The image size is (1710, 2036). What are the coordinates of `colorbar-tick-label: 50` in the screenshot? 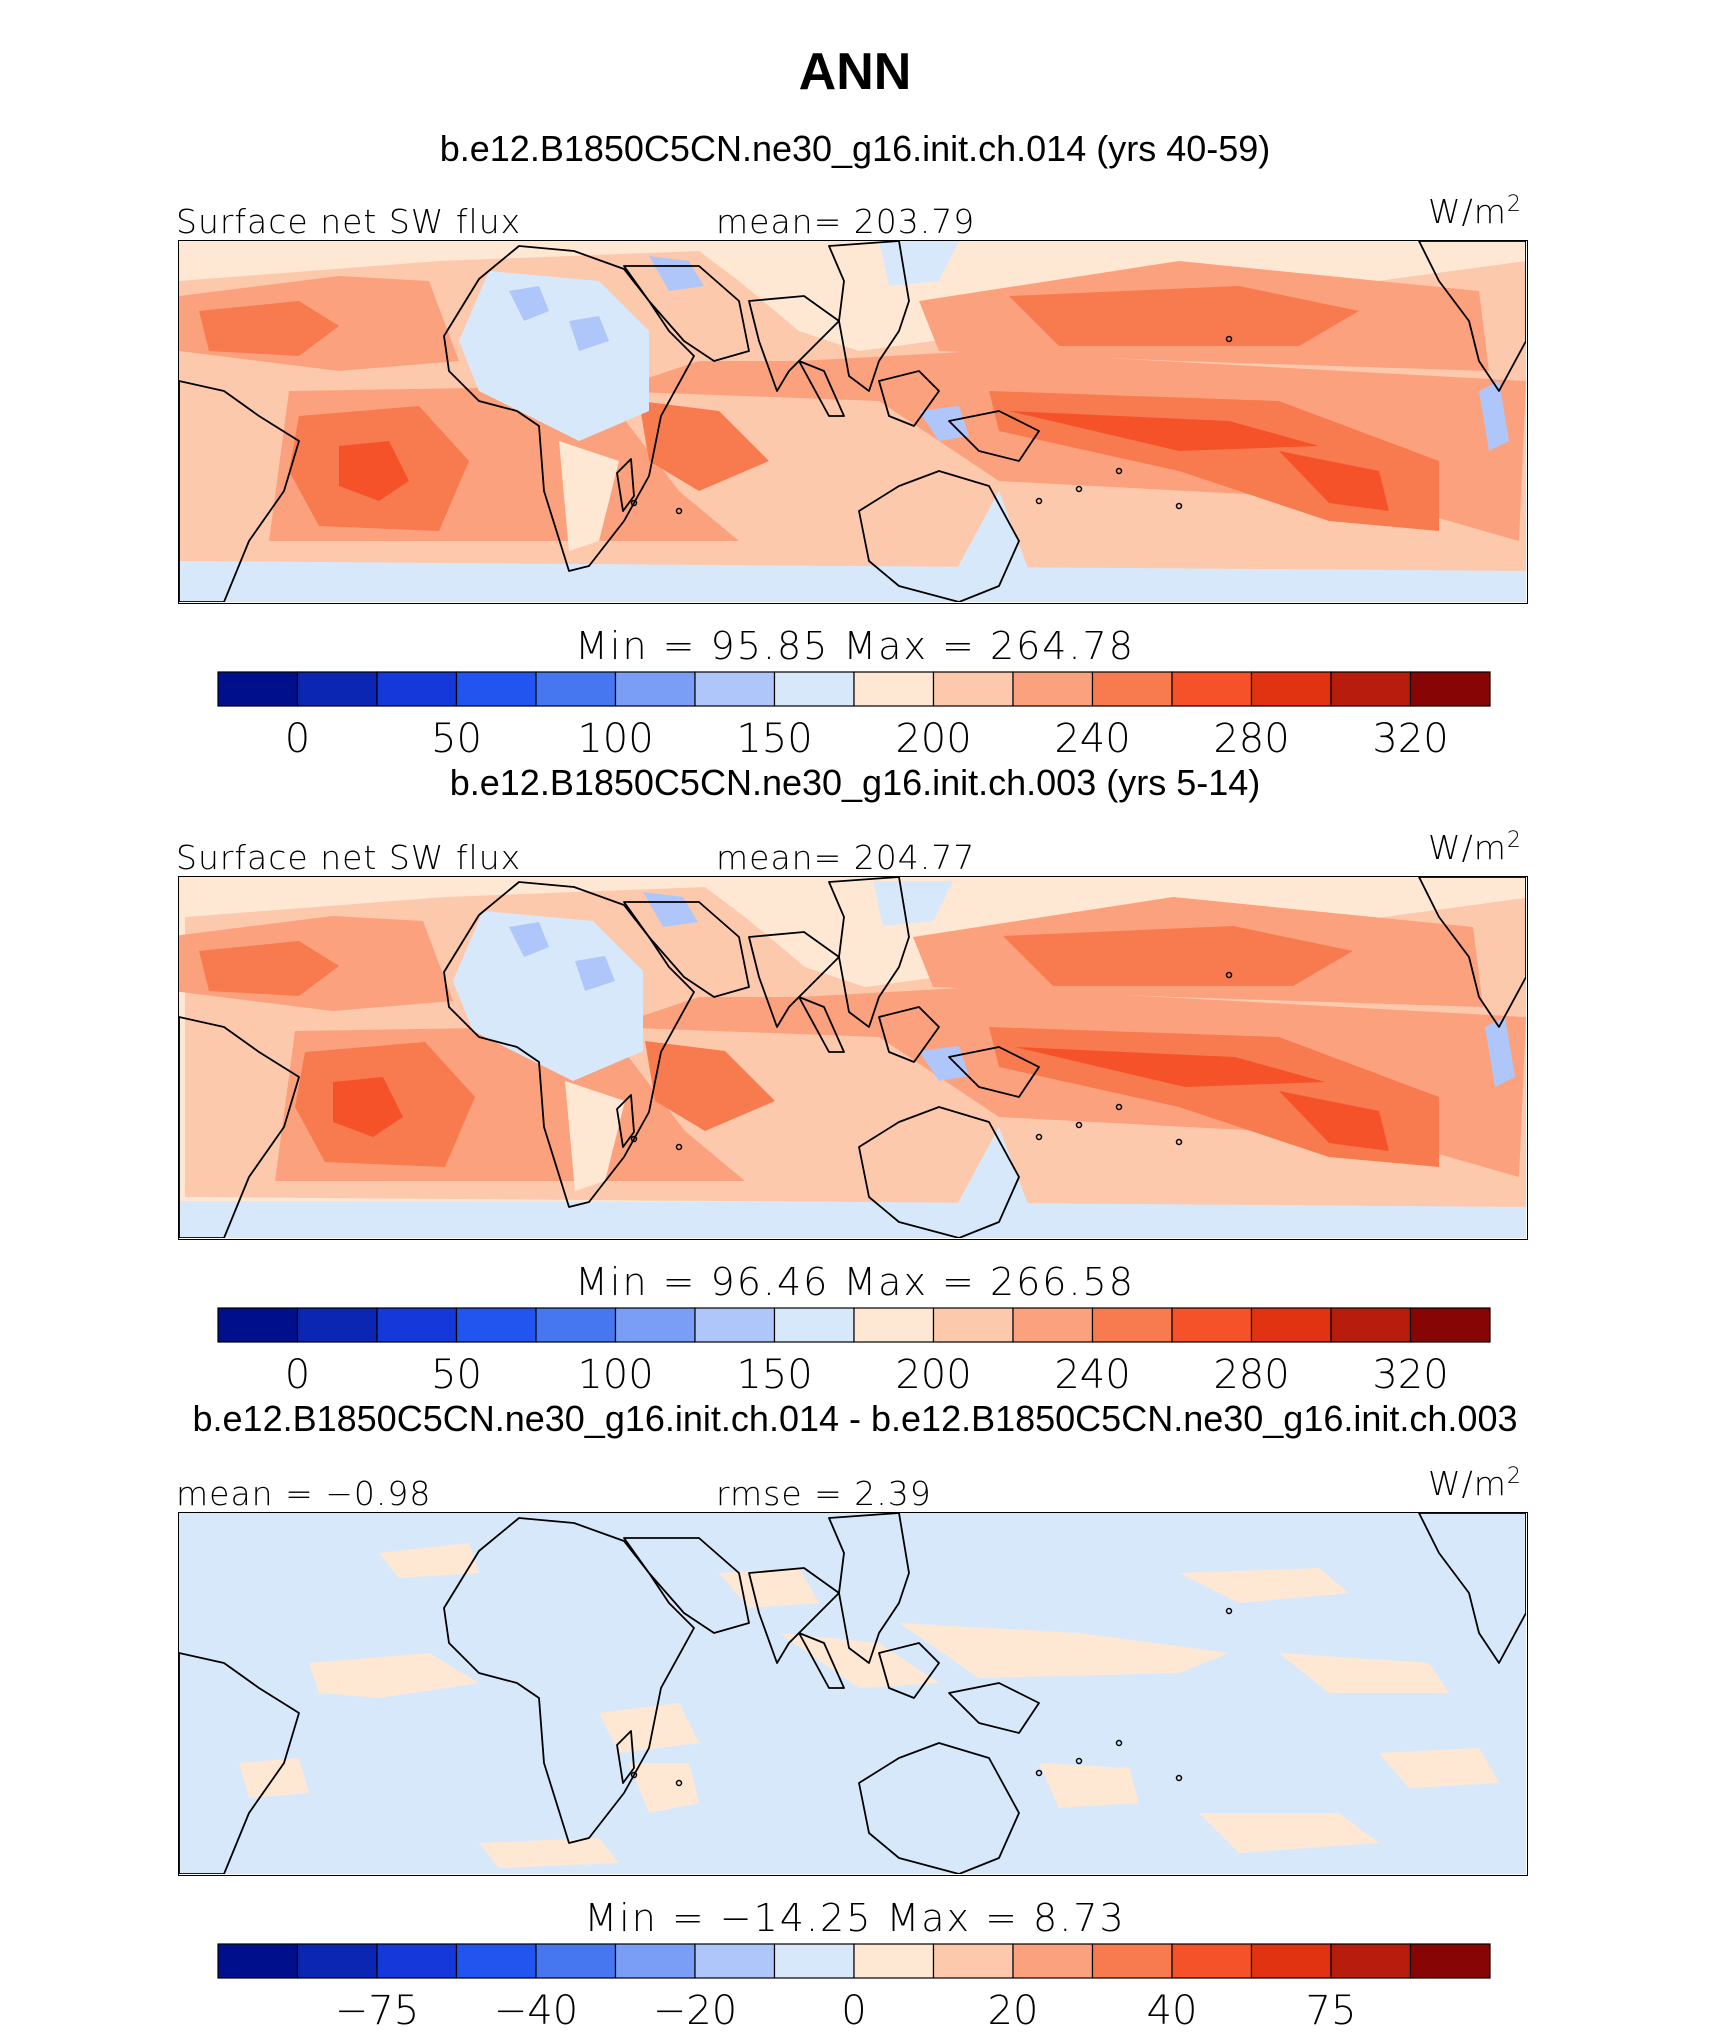 It's located at (456, 739).